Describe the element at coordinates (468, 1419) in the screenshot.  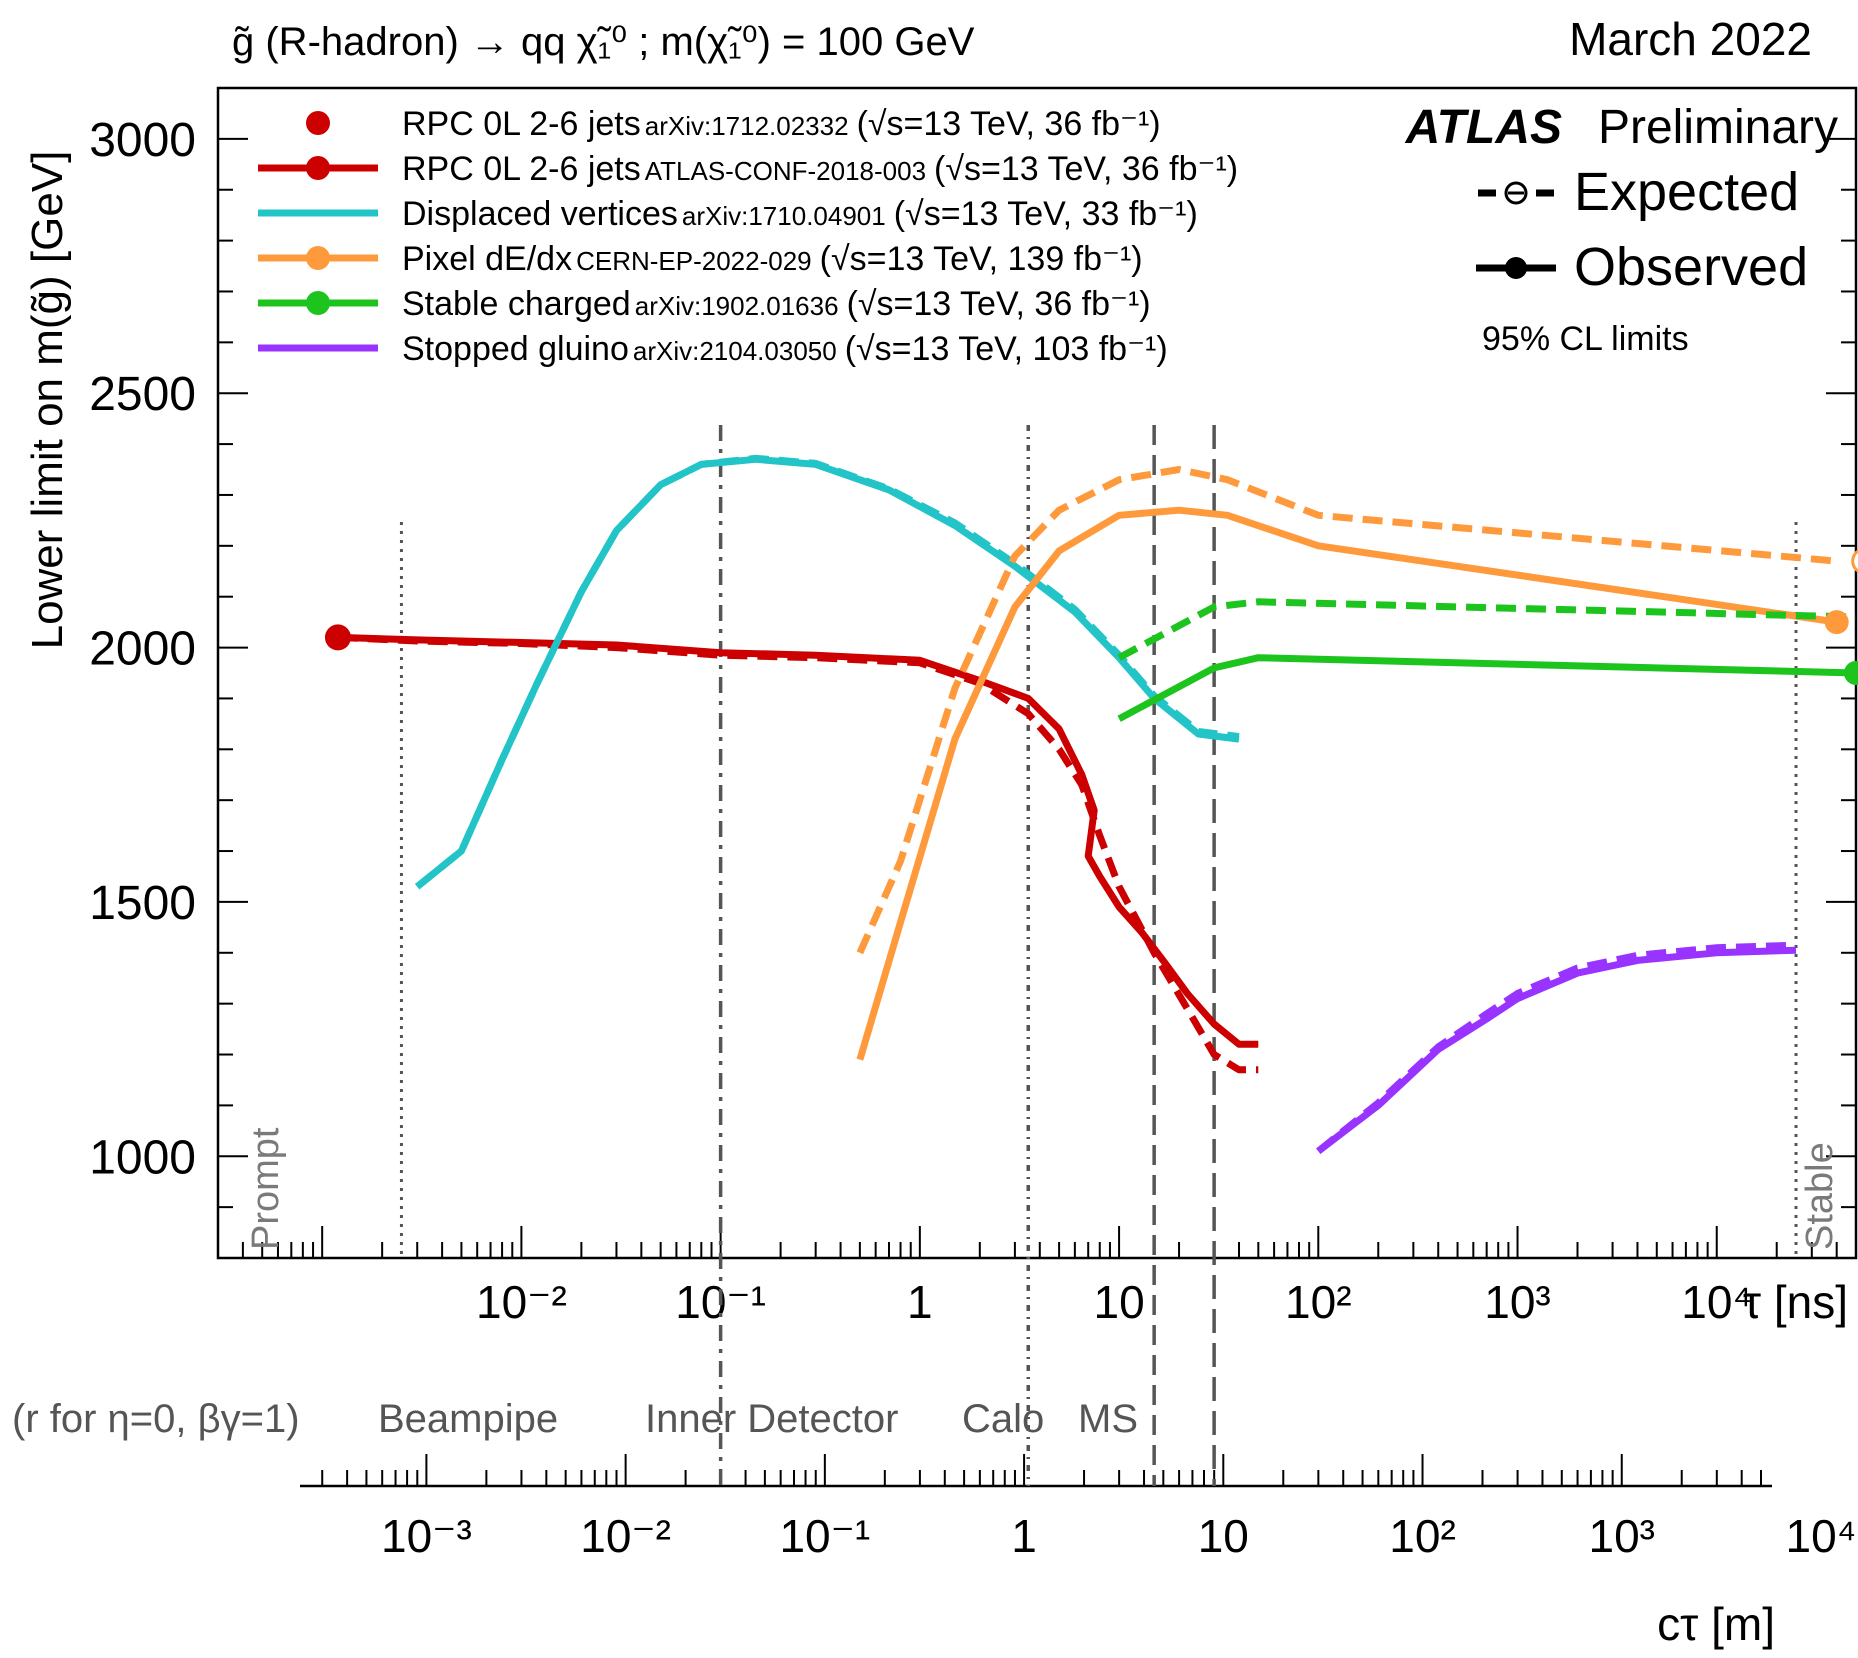
I see `region-beampipe: Beampipe` at that location.